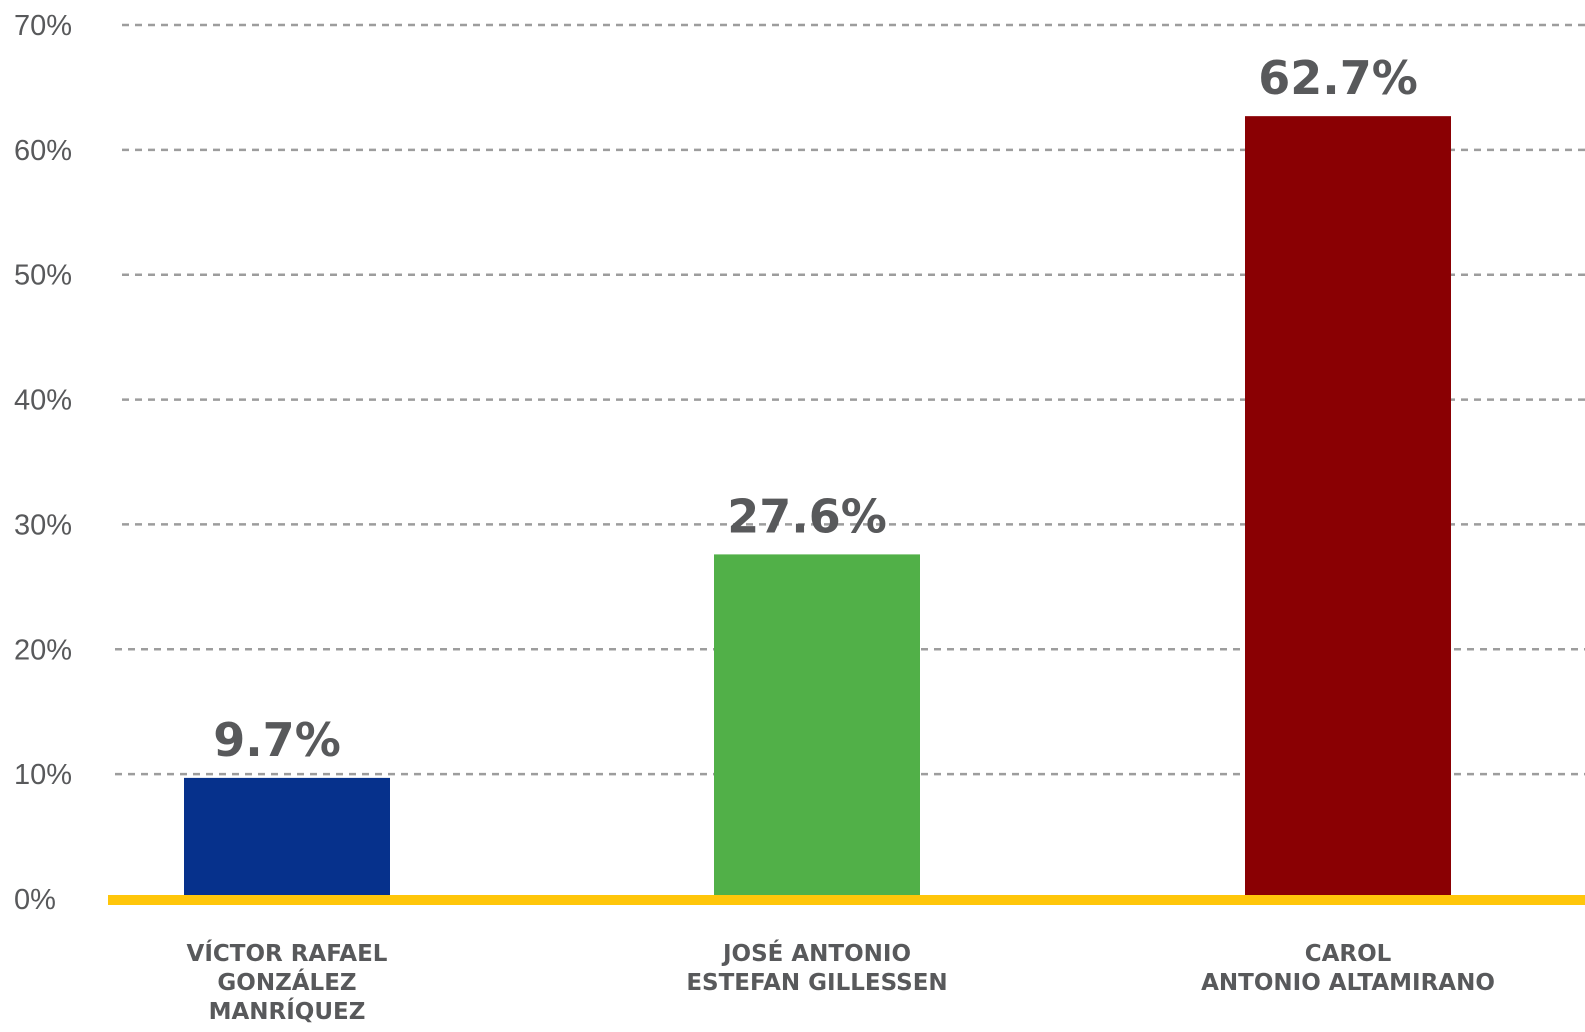 This screenshot has height=1032, width=1585. Describe the element at coordinates (807, 516) in the screenshot. I see `value-label-2: 27.6%` at that location.